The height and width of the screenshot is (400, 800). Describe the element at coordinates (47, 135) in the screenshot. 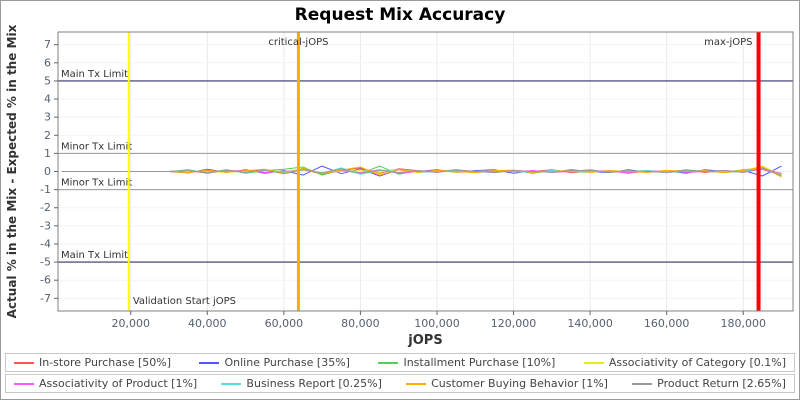

I see `y-tick-label: 2` at that location.